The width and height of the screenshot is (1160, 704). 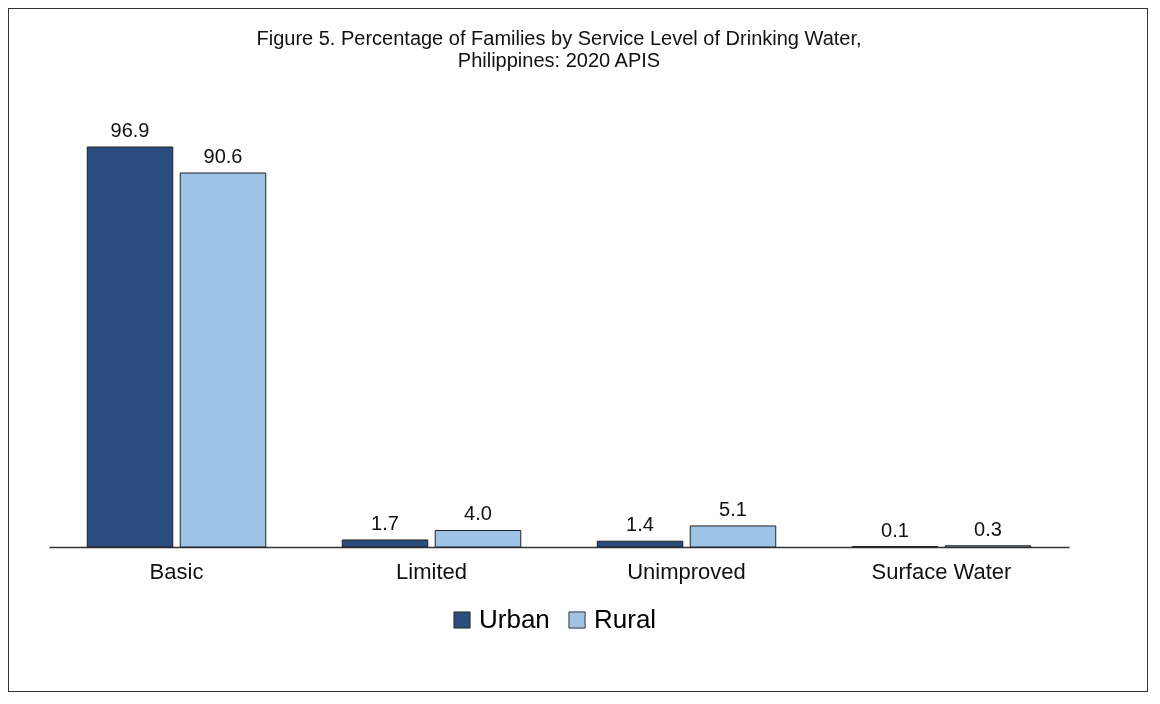 I want to click on data-label: 5.1, so click(x=733, y=508).